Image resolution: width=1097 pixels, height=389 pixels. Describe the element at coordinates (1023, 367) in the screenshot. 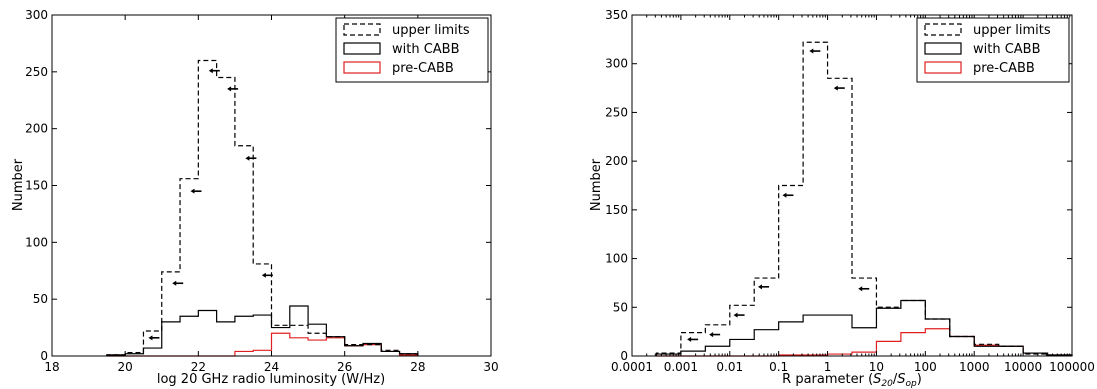

I see `x-tick-label: 10000` at that location.